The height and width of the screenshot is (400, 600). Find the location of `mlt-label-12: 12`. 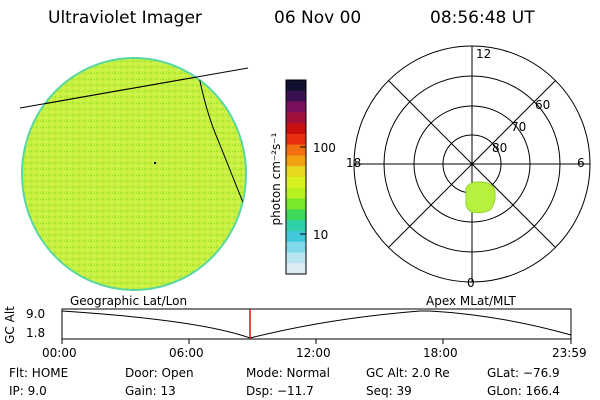

mlt-label-12: 12 is located at coordinates (484, 54).